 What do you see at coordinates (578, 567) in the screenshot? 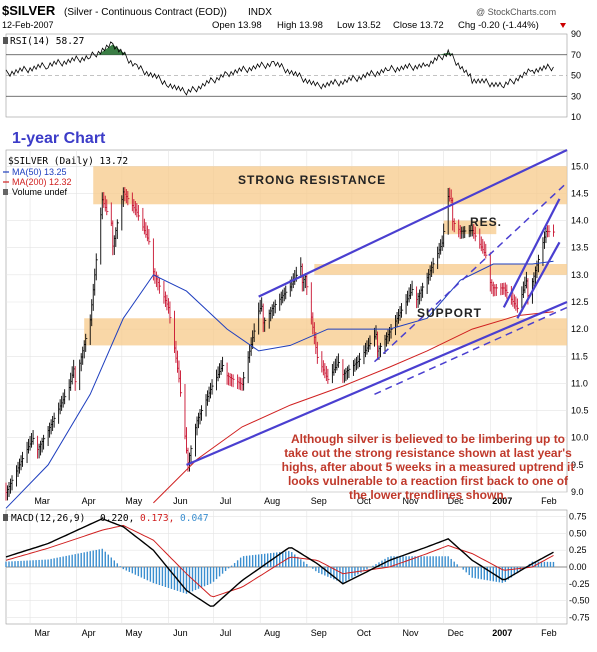
I see `macd-tick-label: 0.00` at bounding box center [578, 567].